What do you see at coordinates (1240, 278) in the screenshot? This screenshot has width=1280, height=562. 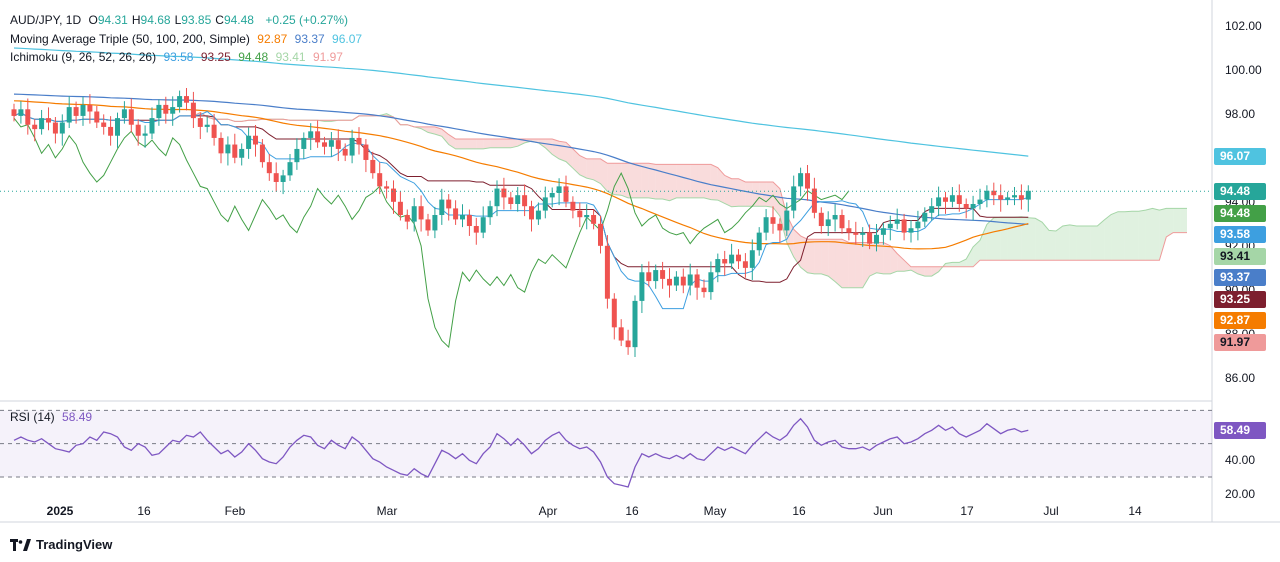 I see `price-badge: 93.37` at bounding box center [1240, 278].